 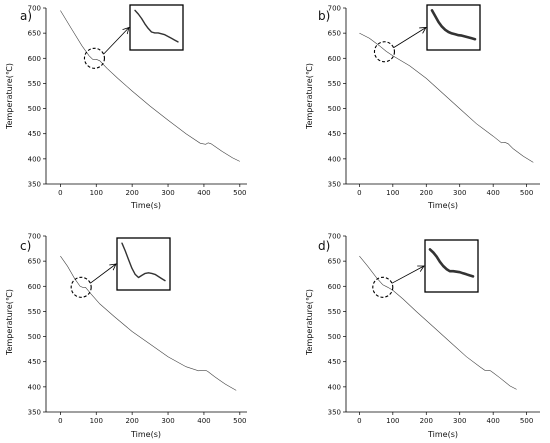 What do you see at coordinates (324, 16) in the screenshot?
I see `panel-label: b)` at bounding box center [324, 16].